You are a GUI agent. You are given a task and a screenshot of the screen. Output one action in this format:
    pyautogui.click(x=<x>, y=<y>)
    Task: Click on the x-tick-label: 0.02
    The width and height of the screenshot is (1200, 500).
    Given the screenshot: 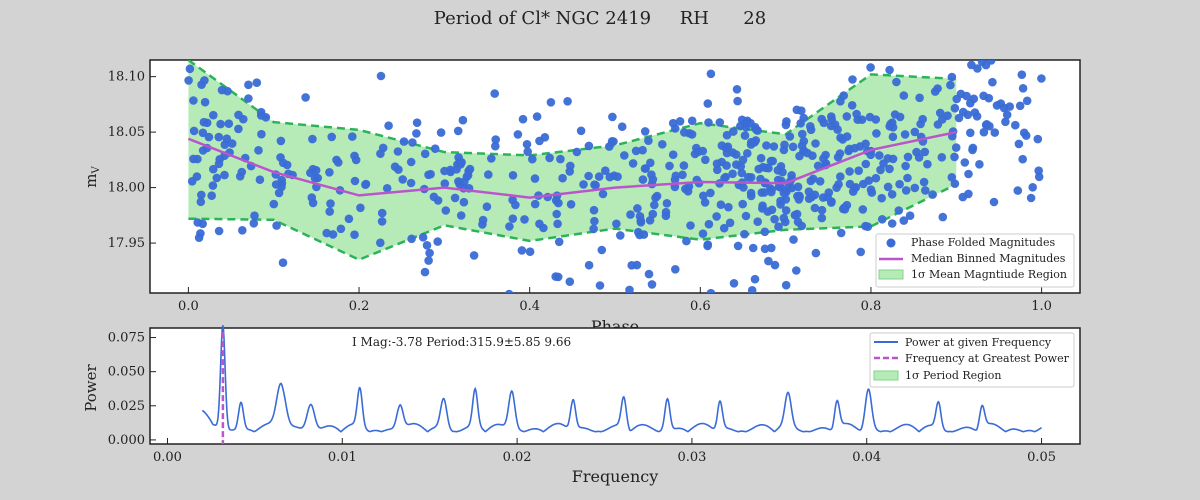 What is the action you would take?
    pyautogui.click(x=517, y=457)
    